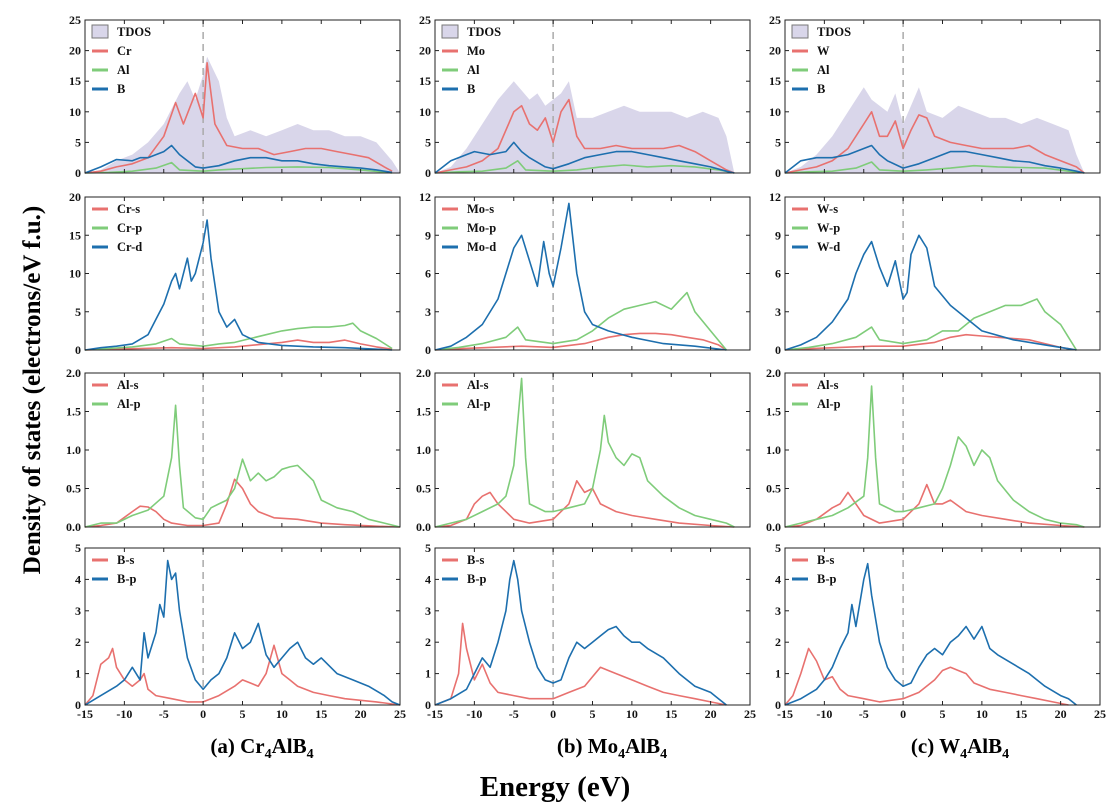  What do you see at coordinates (587, 746) in the screenshot?
I see `caption-text: (b) Mo` at bounding box center [587, 746].